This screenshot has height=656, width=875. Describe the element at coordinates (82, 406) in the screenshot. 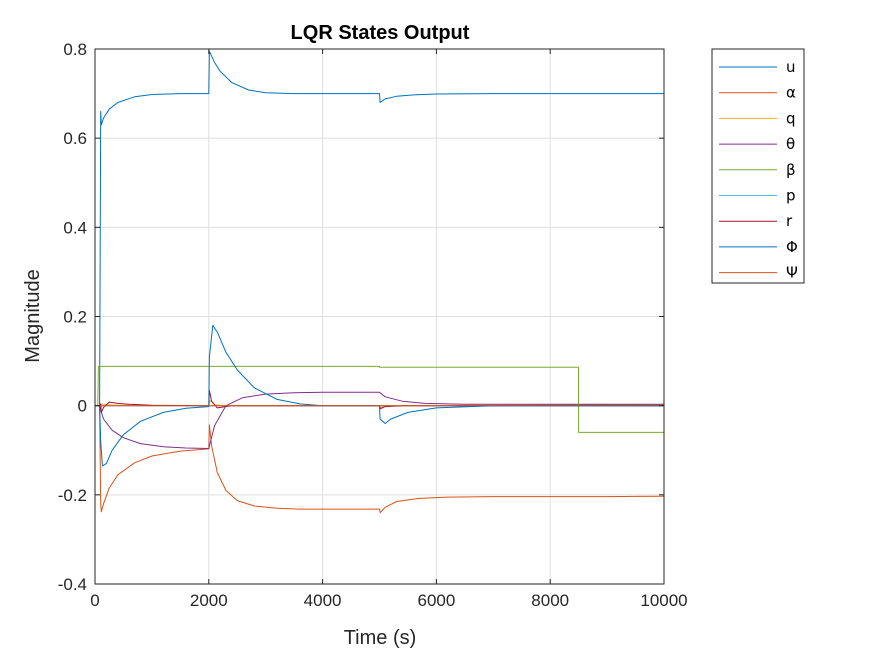

I see `y-tick-label: 0` at that location.